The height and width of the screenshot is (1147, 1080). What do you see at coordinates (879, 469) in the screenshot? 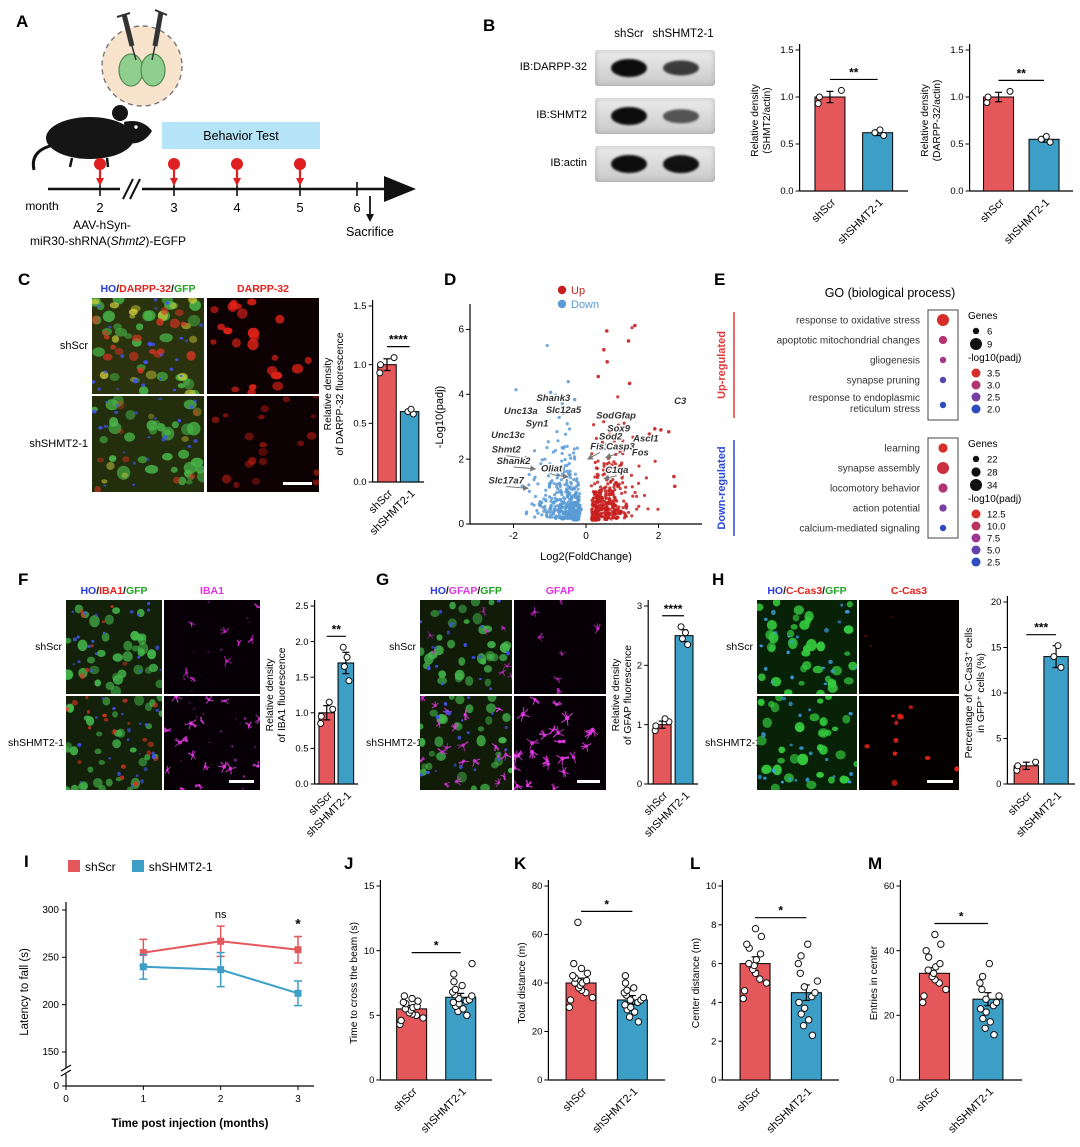
I see `svg-text: synapse assembly` at bounding box center [879, 469].